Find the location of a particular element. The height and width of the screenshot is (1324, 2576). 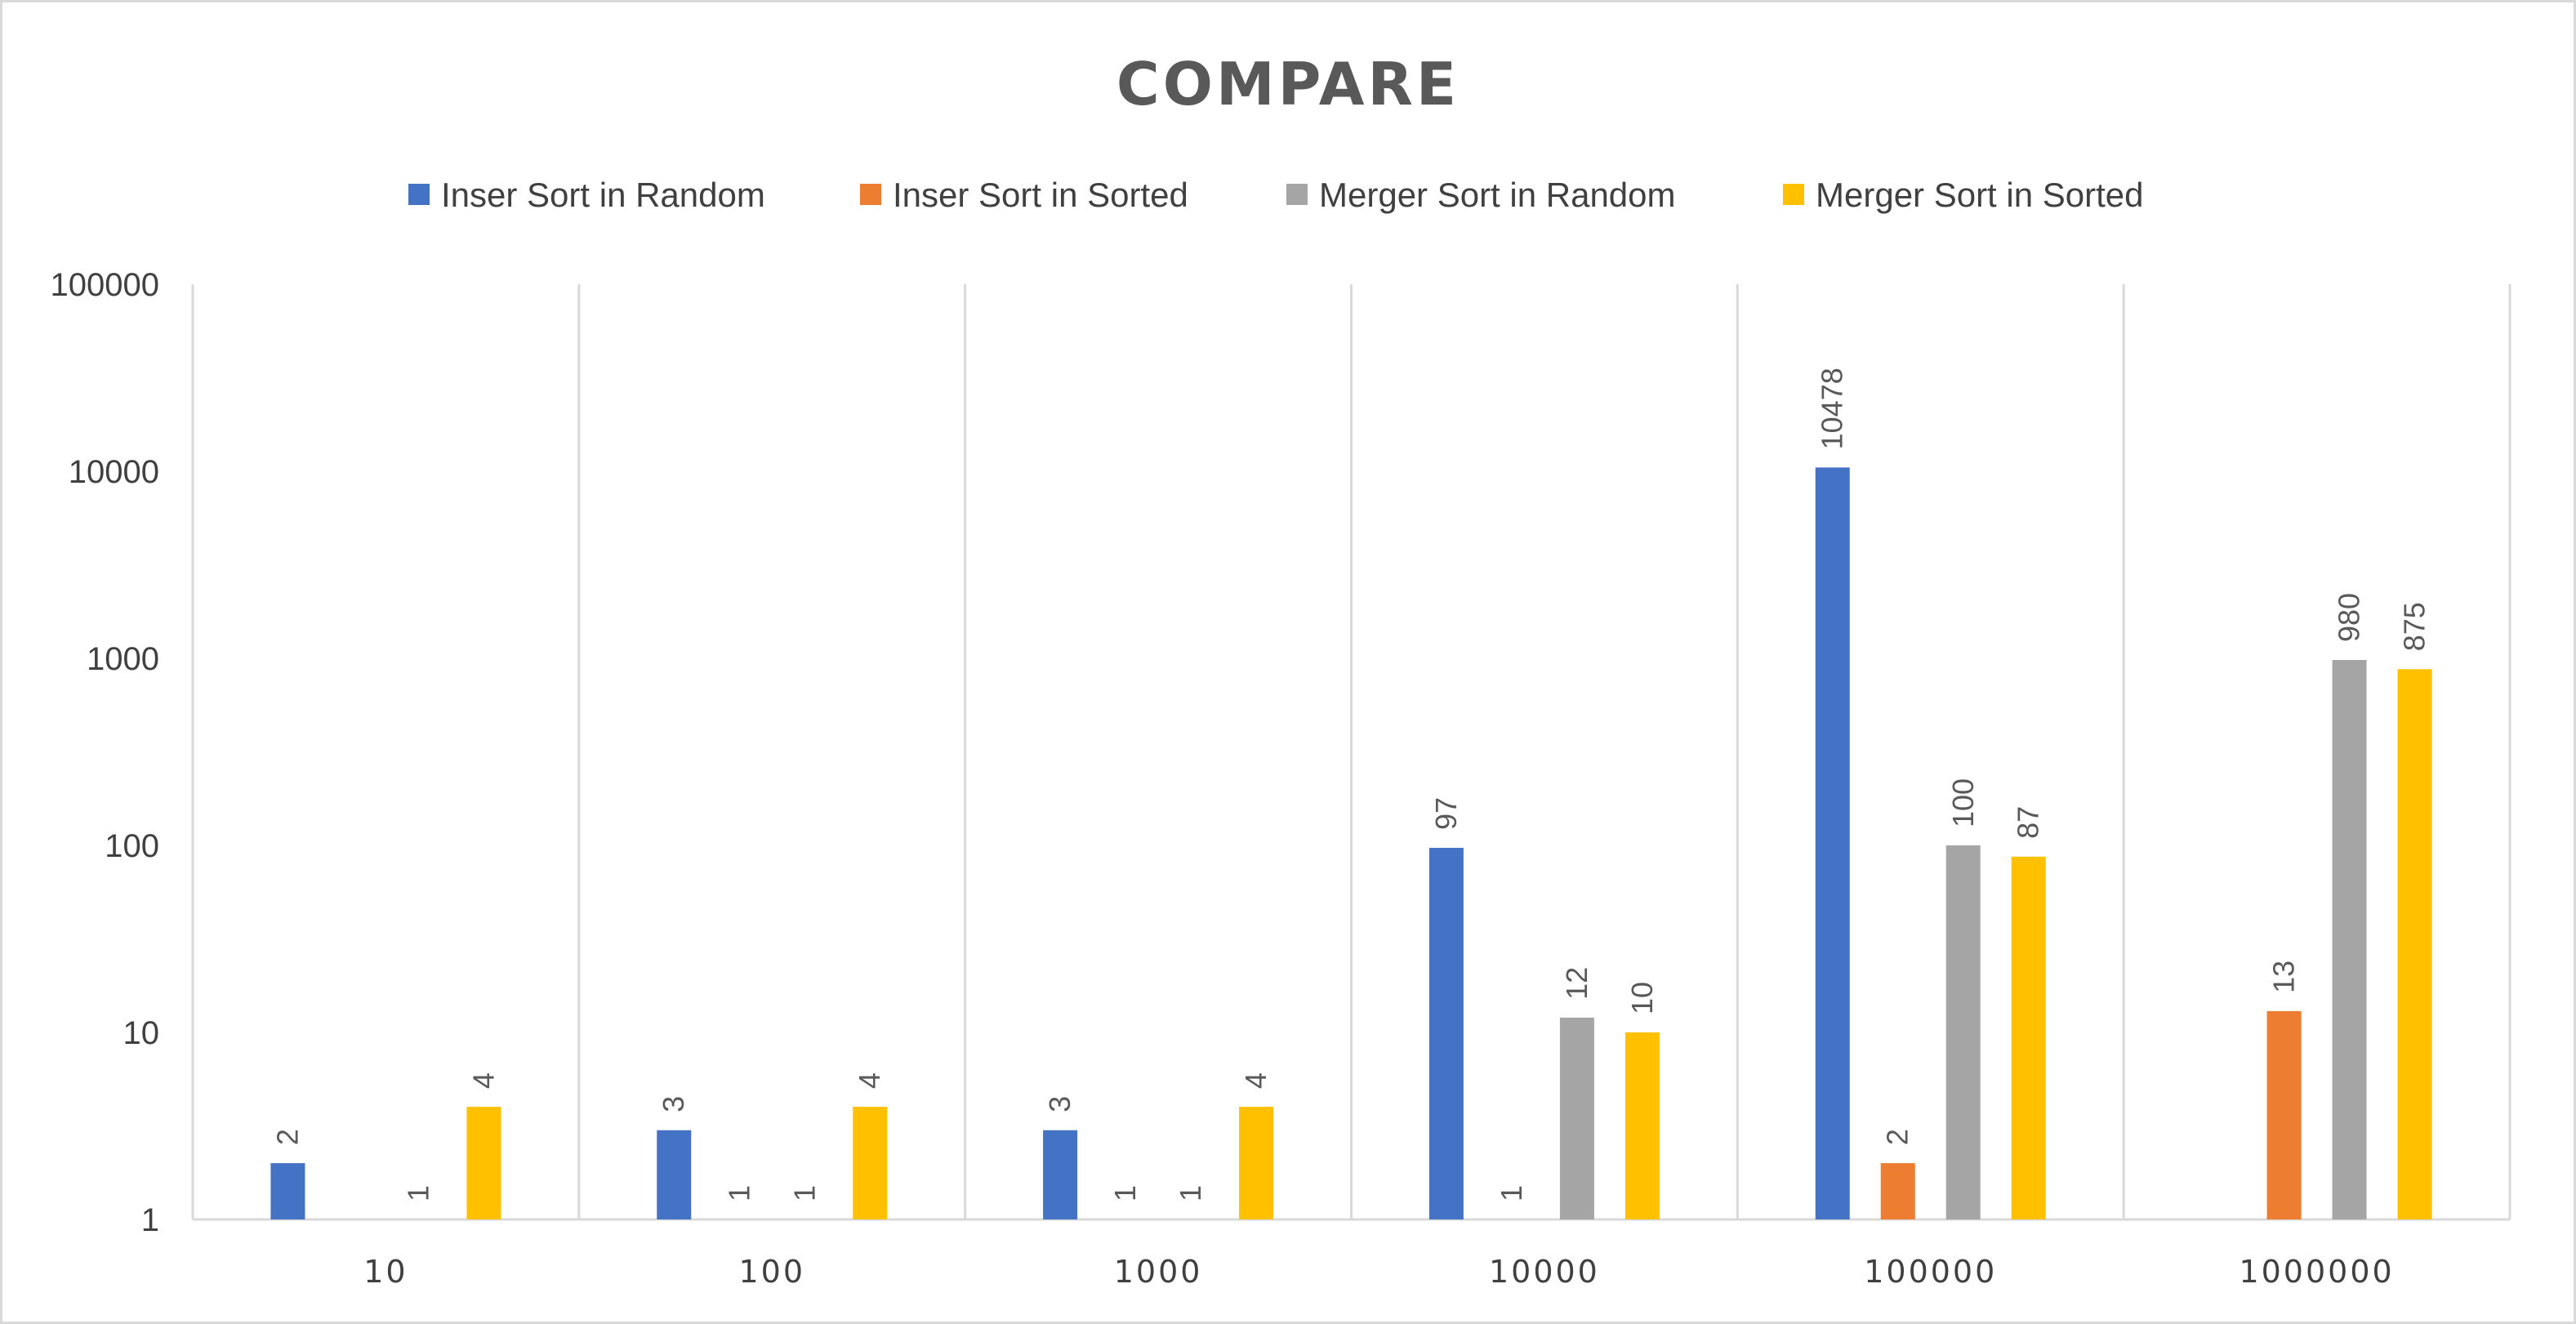

data-label: 97 is located at coordinates (1446, 813).